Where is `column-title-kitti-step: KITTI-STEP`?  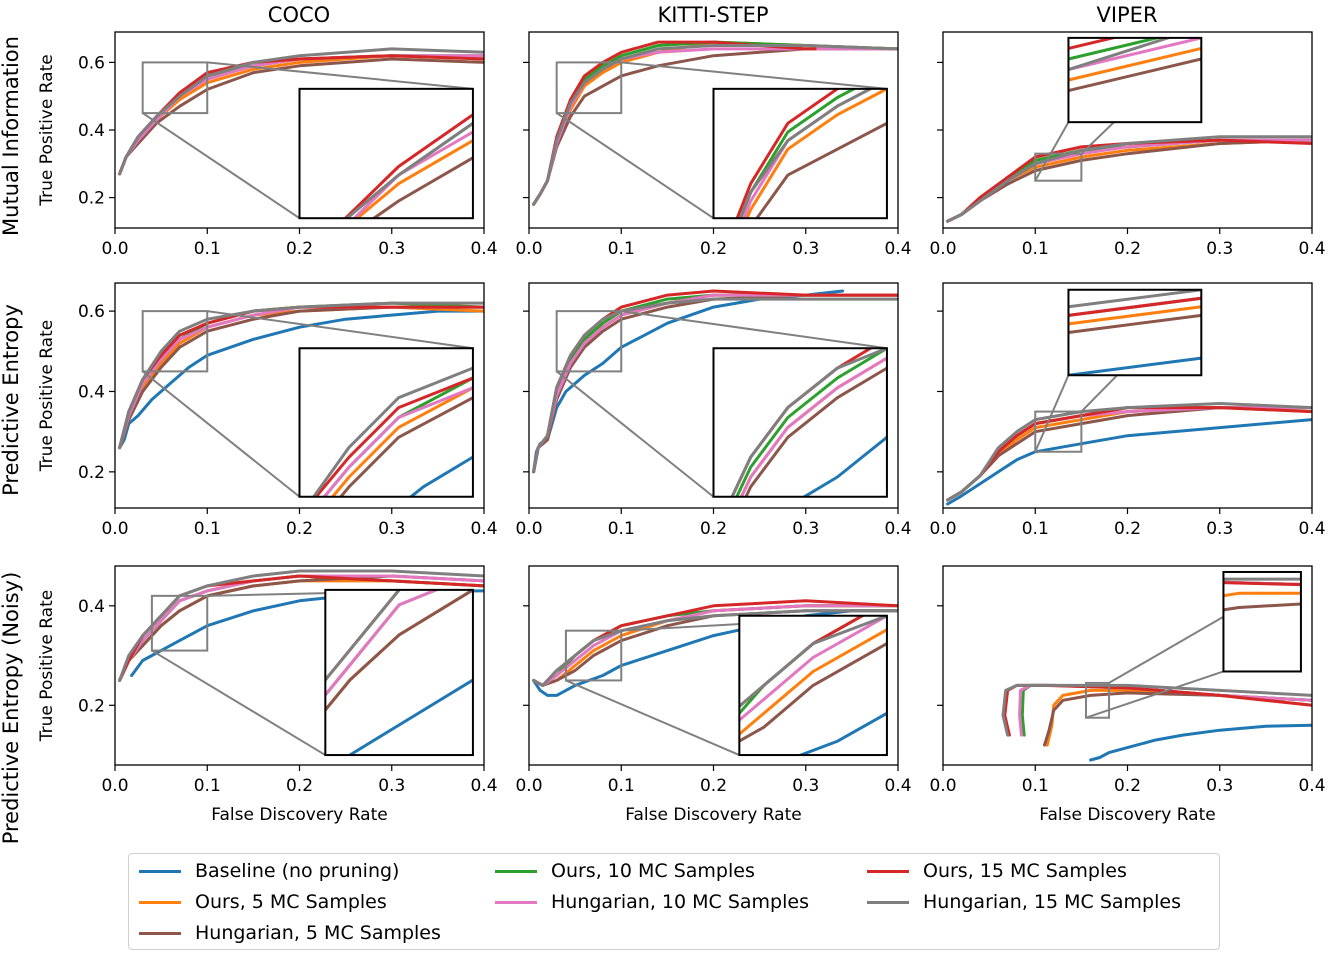 column-title-kitti-step: KITTI-STEP is located at coordinates (712, 15).